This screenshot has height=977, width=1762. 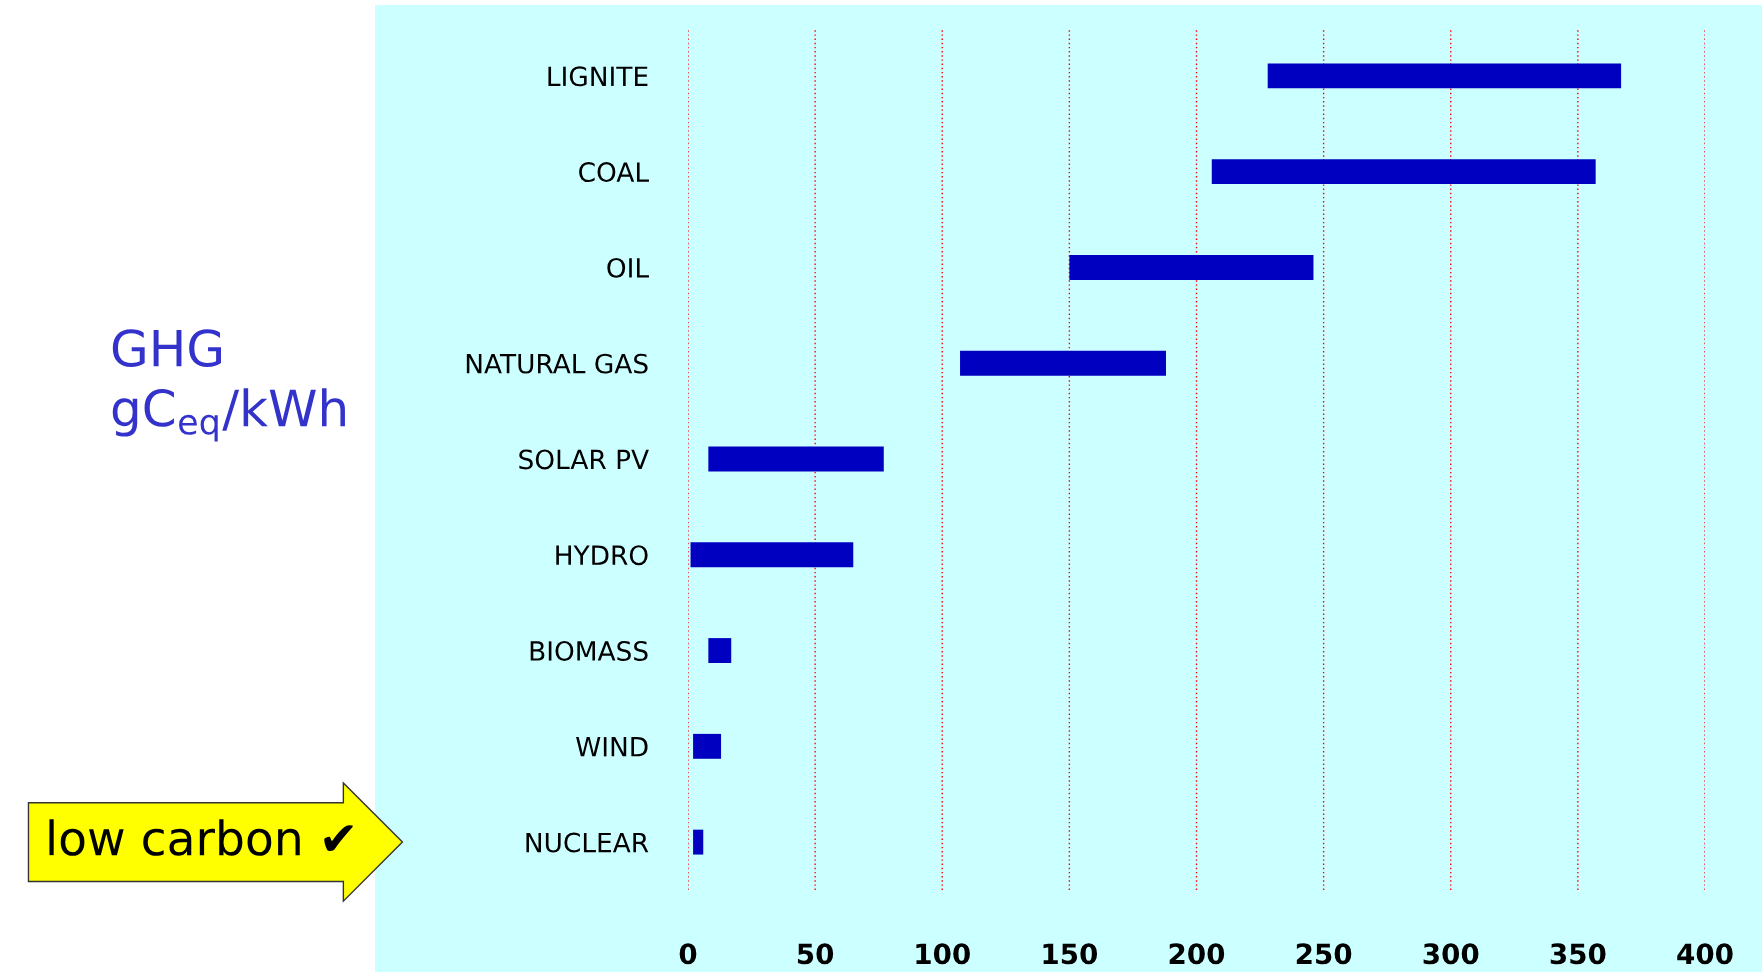 I want to click on y-tick-label: NUCLEAR, so click(x=587, y=842).